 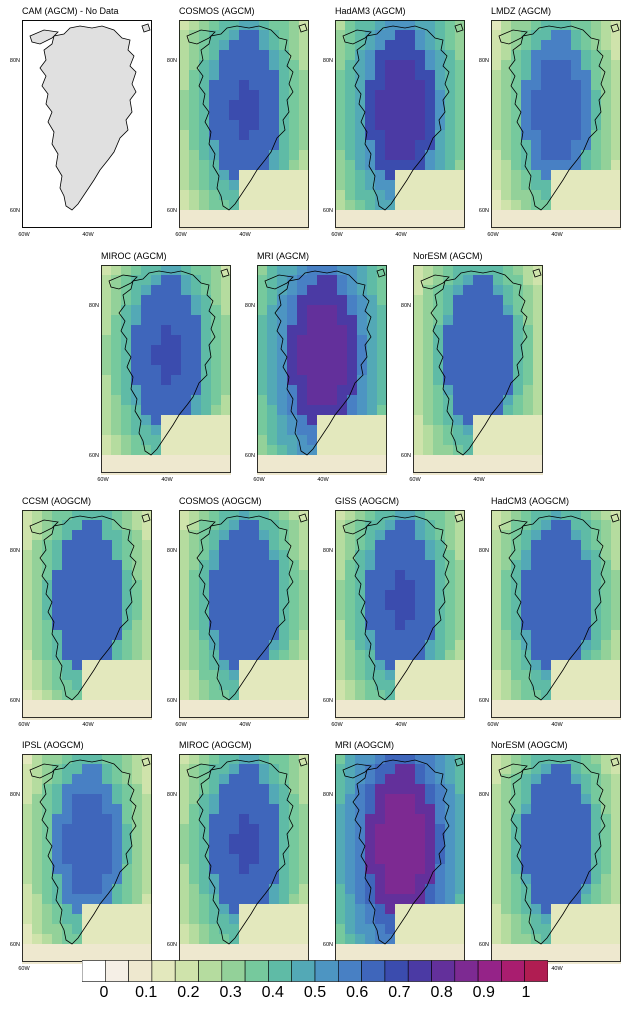 What do you see at coordinates (394, 612) in the screenshot?
I see `map-panel: GISS (AOGCM) 80N 60N 60W 40W` at bounding box center [394, 612].